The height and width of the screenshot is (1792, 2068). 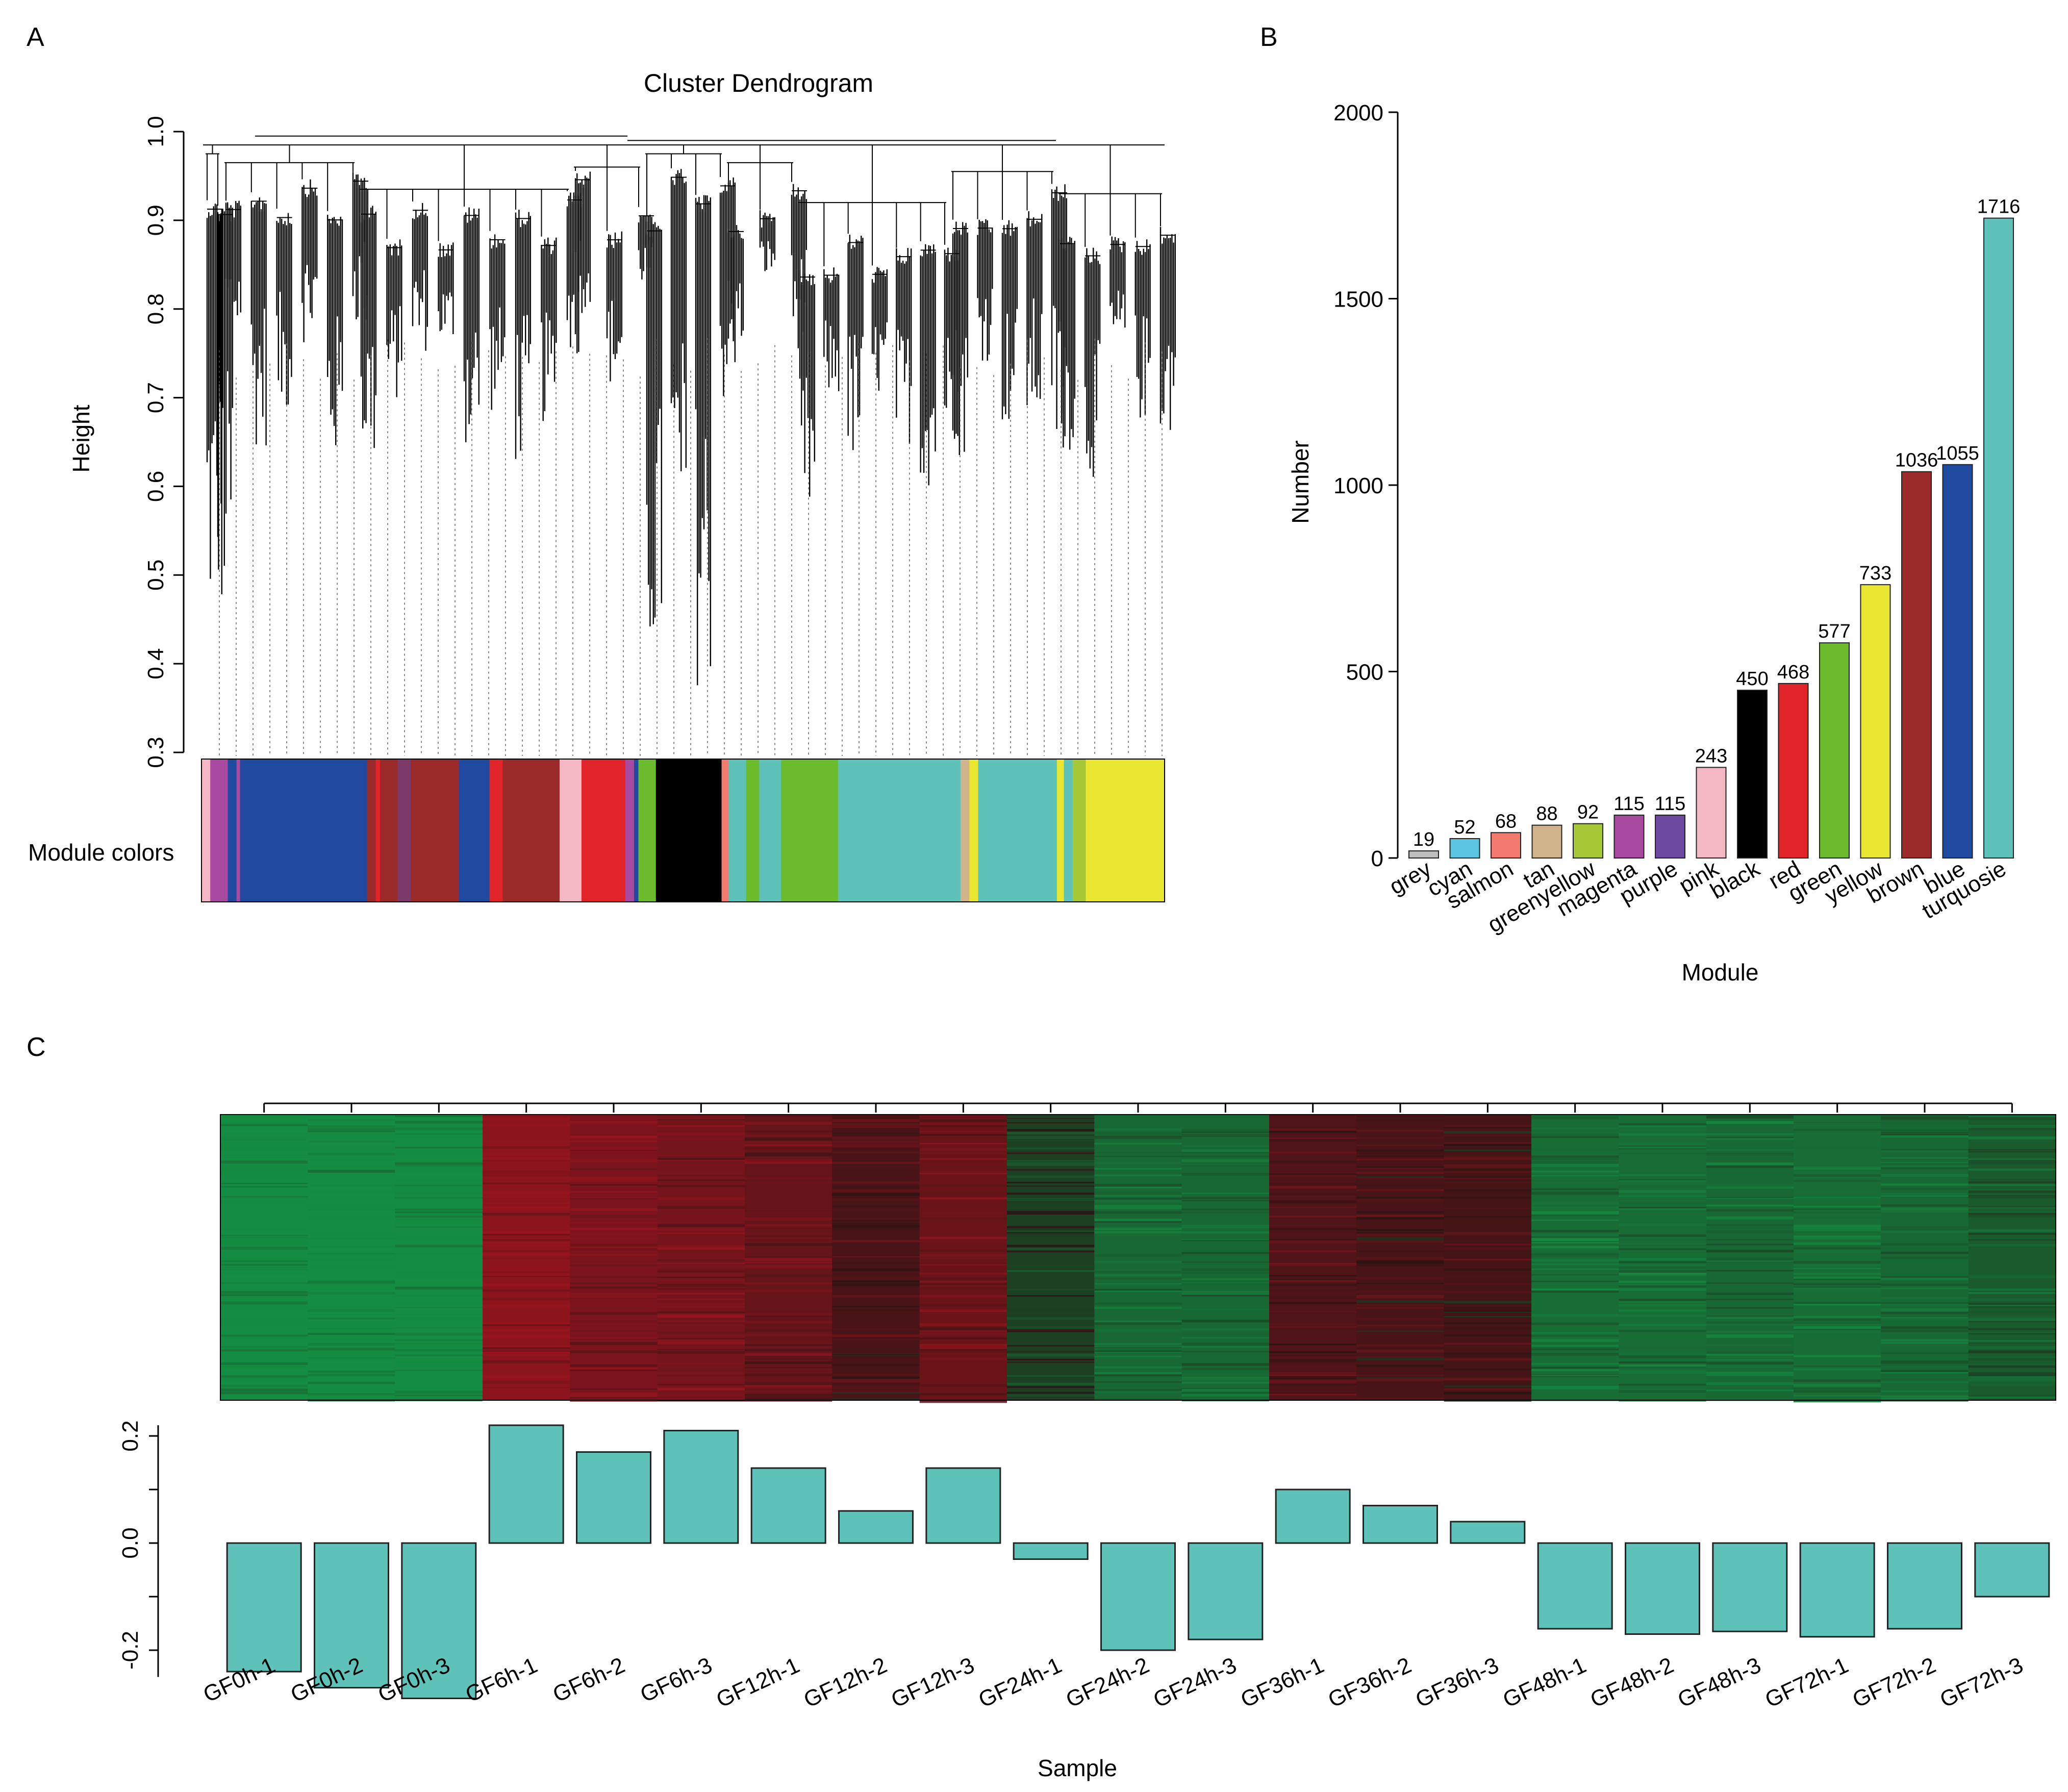 What do you see at coordinates (1875, 722) in the screenshot?
I see `bar-yellow` at bounding box center [1875, 722].